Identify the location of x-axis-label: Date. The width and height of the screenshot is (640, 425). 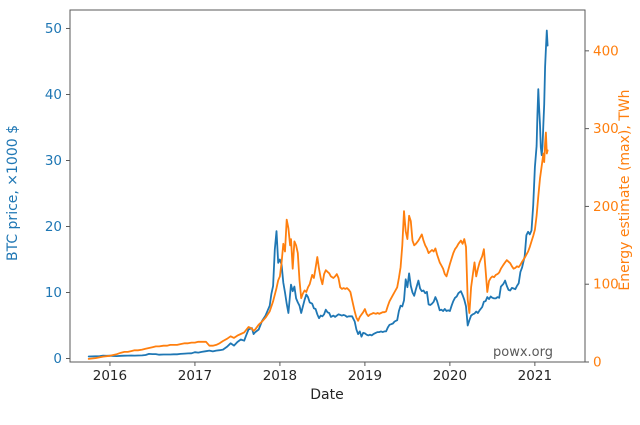
(326, 395).